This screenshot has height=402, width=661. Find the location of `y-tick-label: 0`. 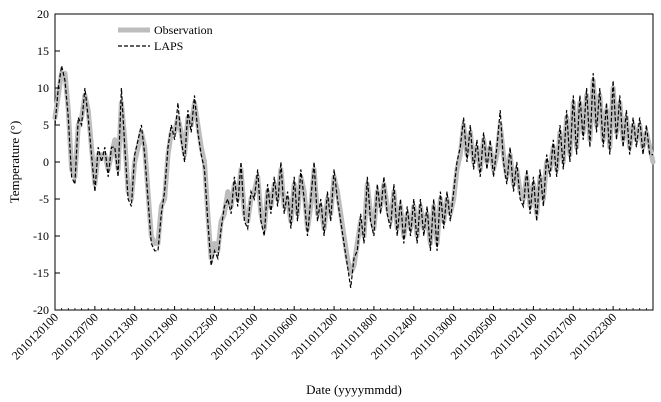

y-tick-label: 0 is located at coordinates (46, 162).